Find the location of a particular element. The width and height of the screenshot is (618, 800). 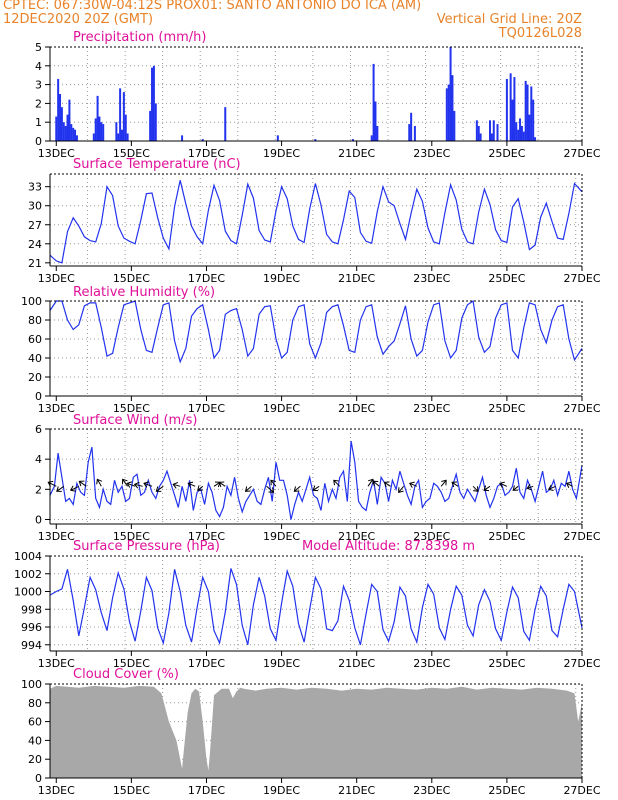

y-tick-label: 60 is located at coordinates (35, 339).